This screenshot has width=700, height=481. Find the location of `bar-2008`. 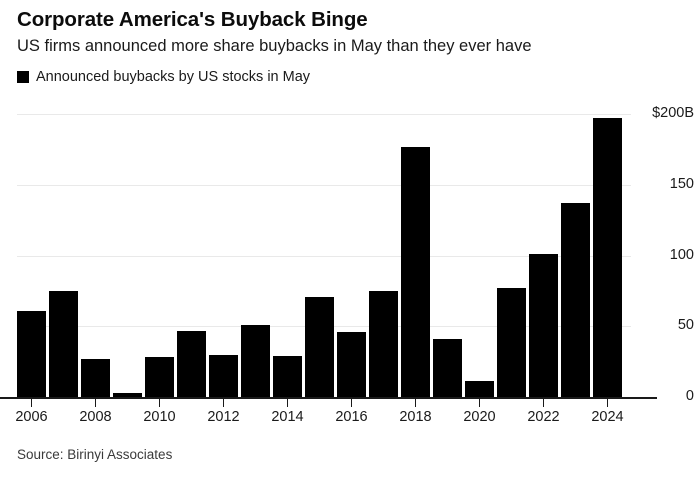

bar-2008 is located at coordinates (95, 377).